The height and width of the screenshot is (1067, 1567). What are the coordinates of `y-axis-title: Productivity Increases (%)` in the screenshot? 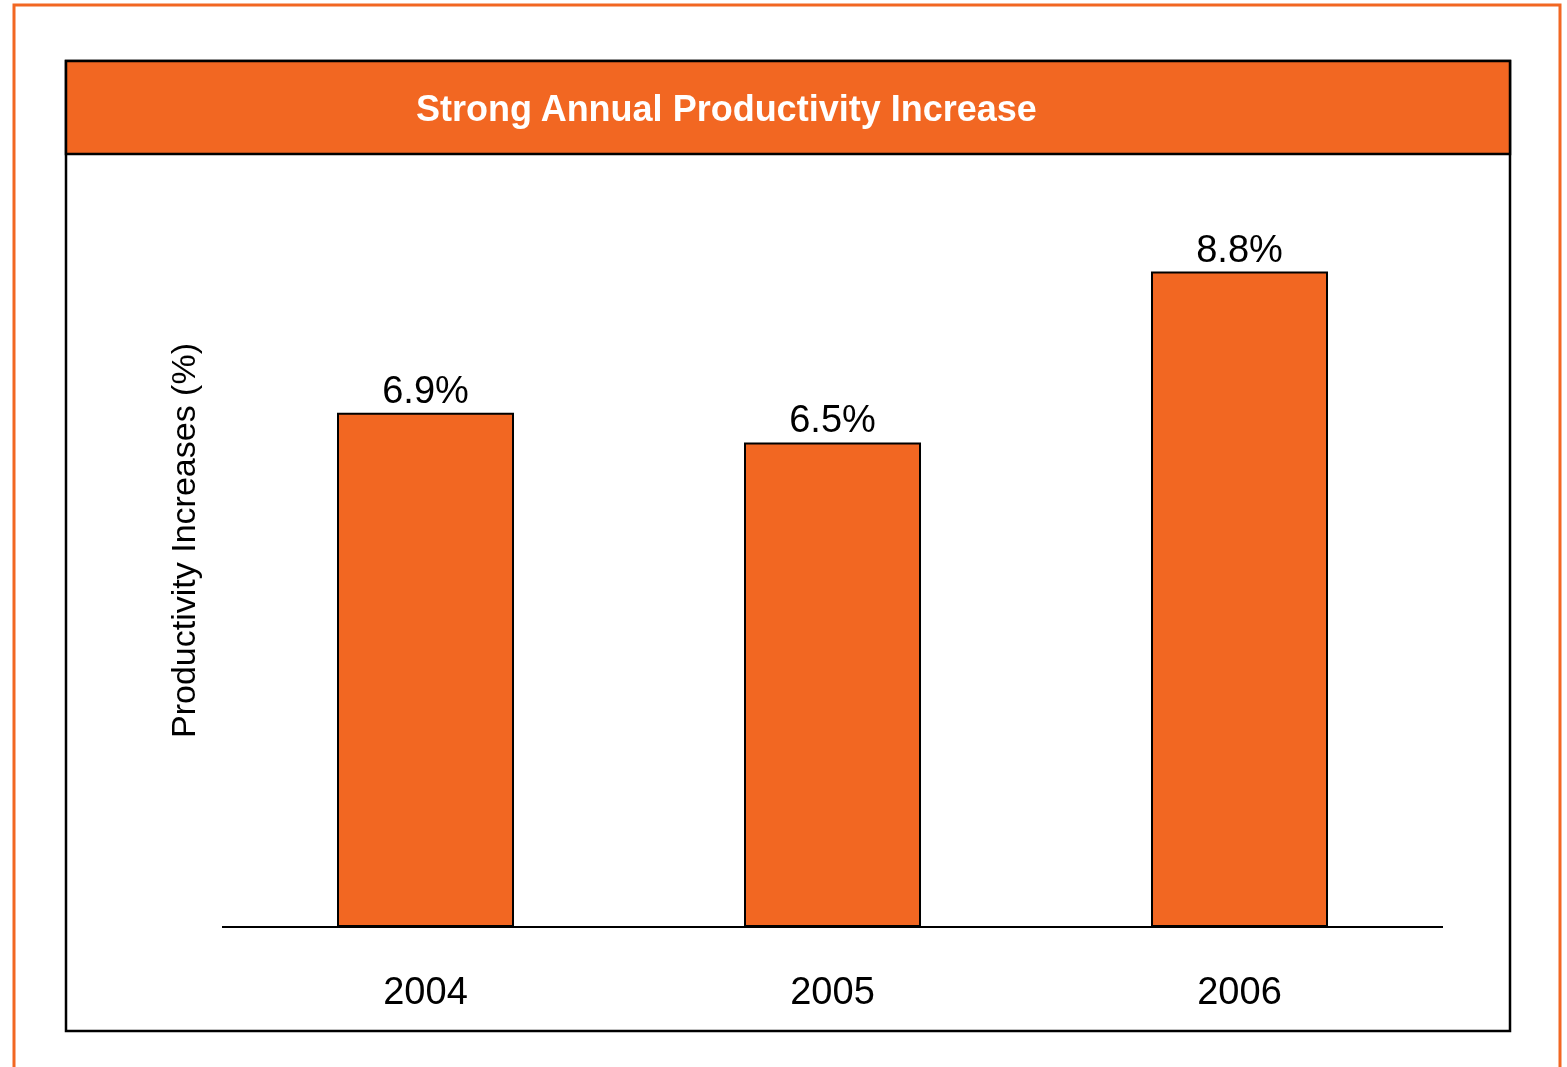 It's located at (182, 540).